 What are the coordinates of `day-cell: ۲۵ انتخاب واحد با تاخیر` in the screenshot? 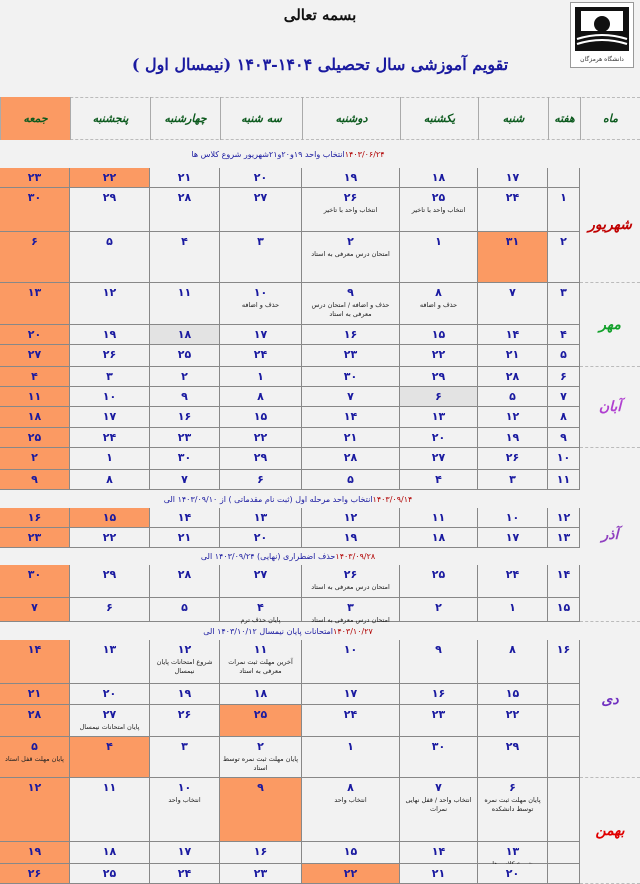 It's located at (439, 210).